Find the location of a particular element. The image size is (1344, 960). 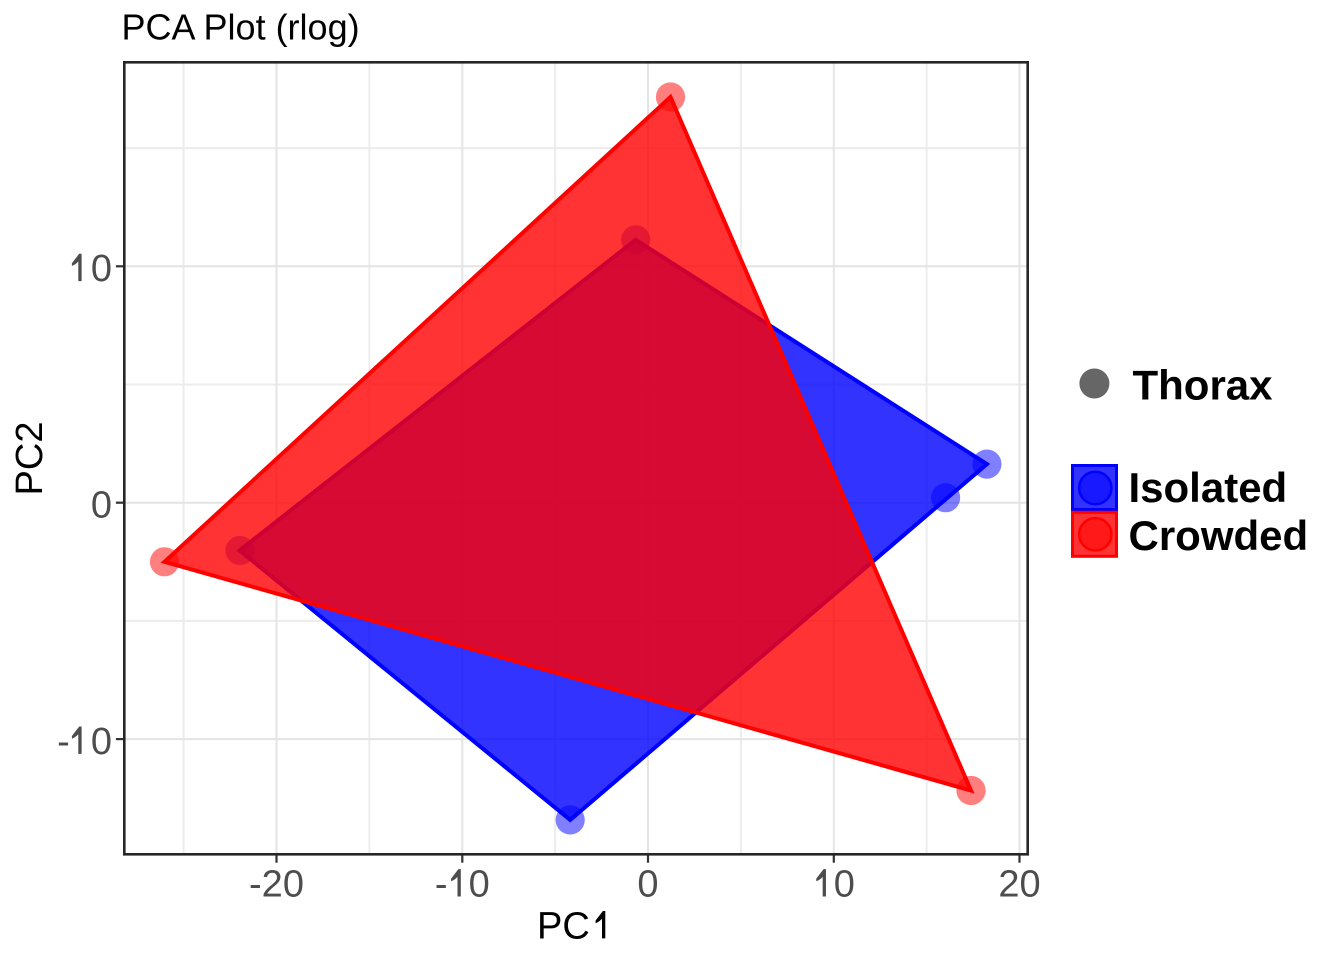

svg-text: Thorax is located at coordinates (1203, 385).